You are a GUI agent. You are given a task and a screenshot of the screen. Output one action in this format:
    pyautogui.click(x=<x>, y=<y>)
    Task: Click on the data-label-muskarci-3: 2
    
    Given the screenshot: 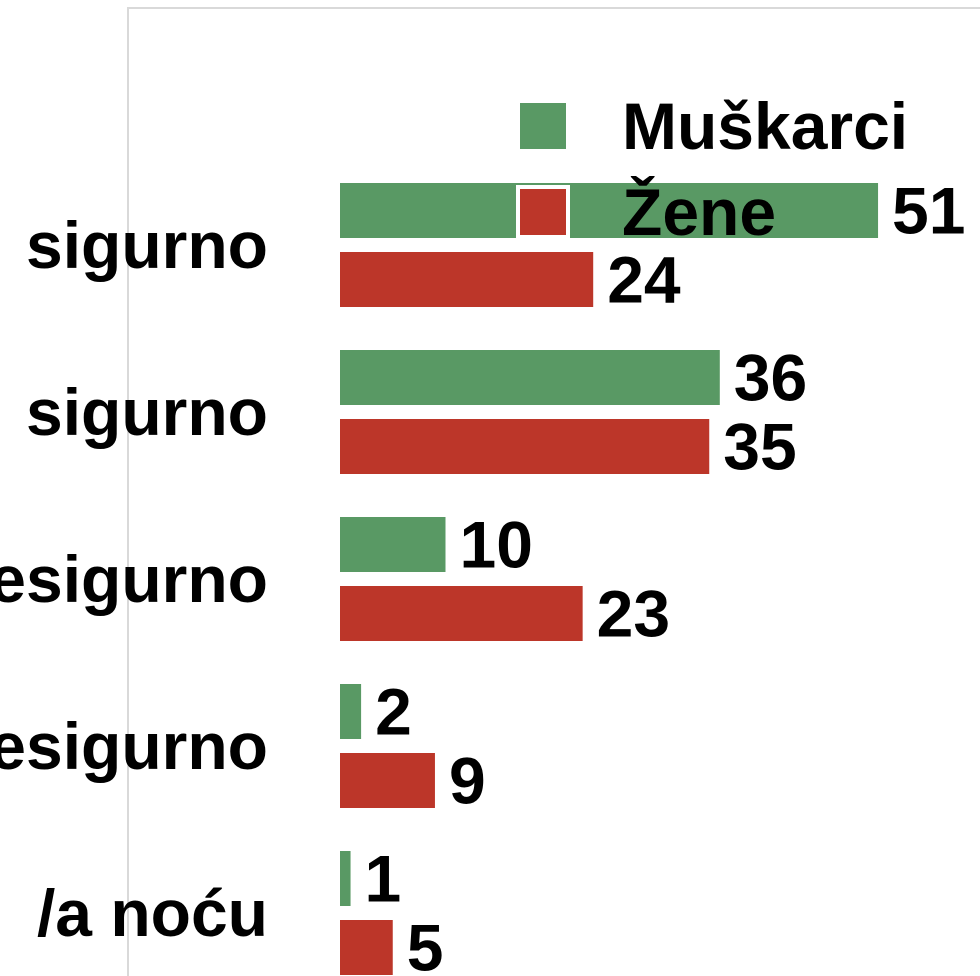 What is the action you would take?
    pyautogui.click(x=393, y=712)
    